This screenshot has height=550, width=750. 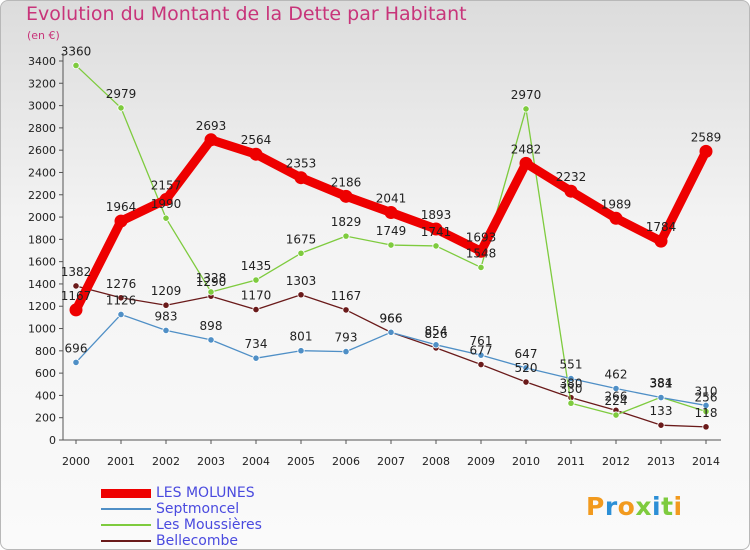 What do you see at coordinates (76, 461) in the screenshot?
I see `x-tick-label: 2000` at bounding box center [76, 461].